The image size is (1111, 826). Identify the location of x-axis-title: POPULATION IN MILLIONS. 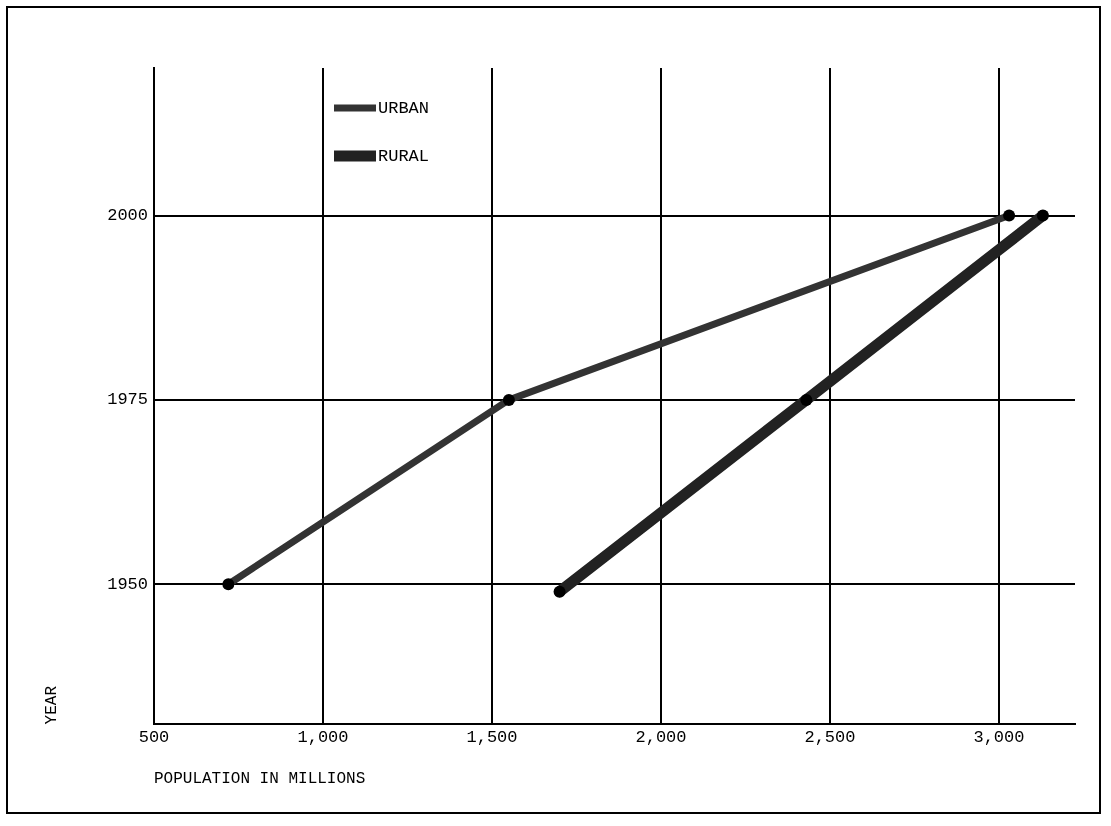
(260, 778).